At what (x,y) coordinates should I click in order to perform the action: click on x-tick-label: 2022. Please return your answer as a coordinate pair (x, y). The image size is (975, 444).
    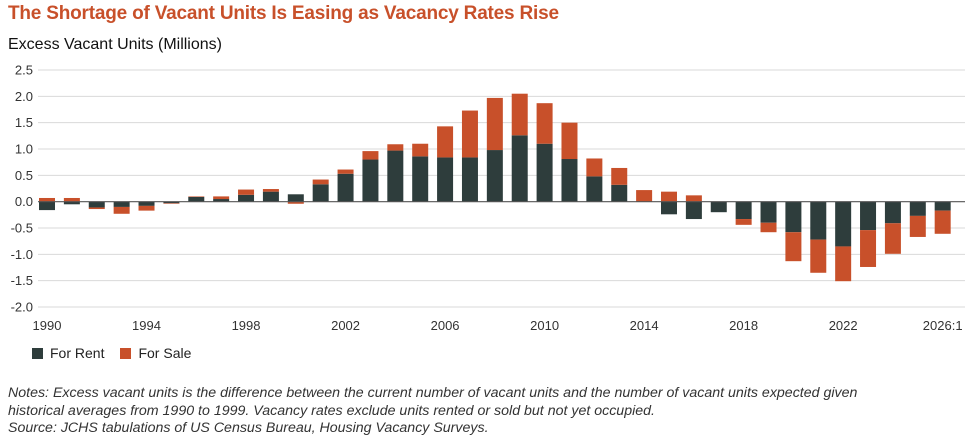
    Looking at the image, I should click on (843, 325).